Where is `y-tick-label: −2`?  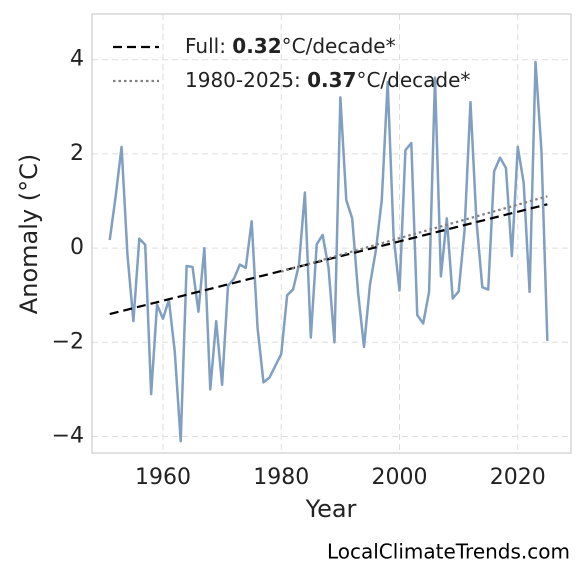
y-tick-label: −2 is located at coordinates (68, 341).